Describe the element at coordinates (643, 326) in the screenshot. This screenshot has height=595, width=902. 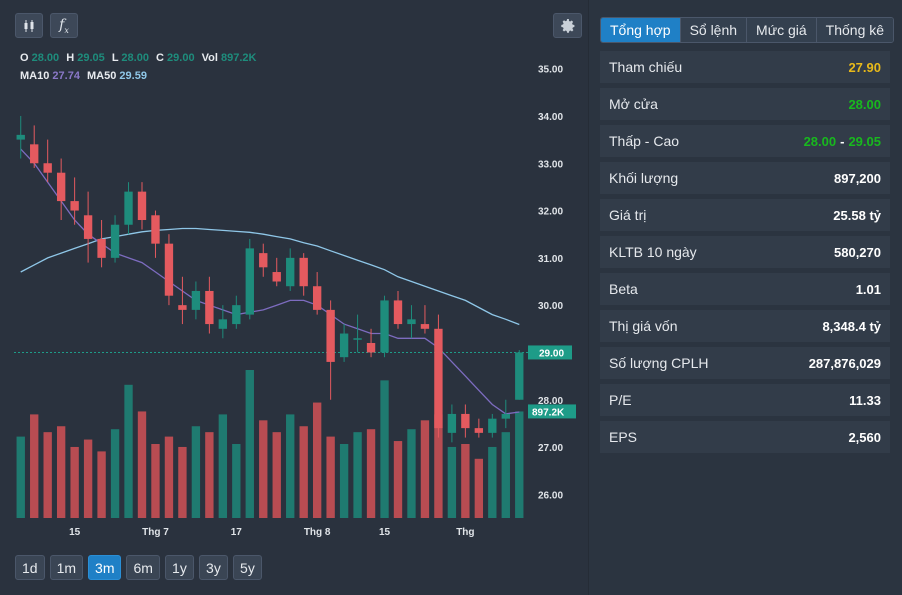
I see `stat-label: Thị giá vốn` at that location.